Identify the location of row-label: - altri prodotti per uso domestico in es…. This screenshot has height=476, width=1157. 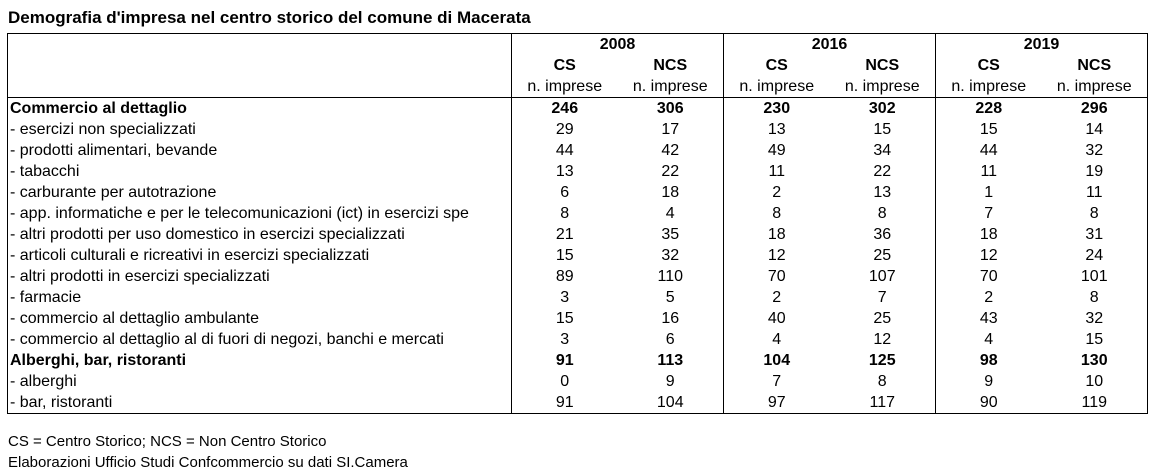
(259, 234).